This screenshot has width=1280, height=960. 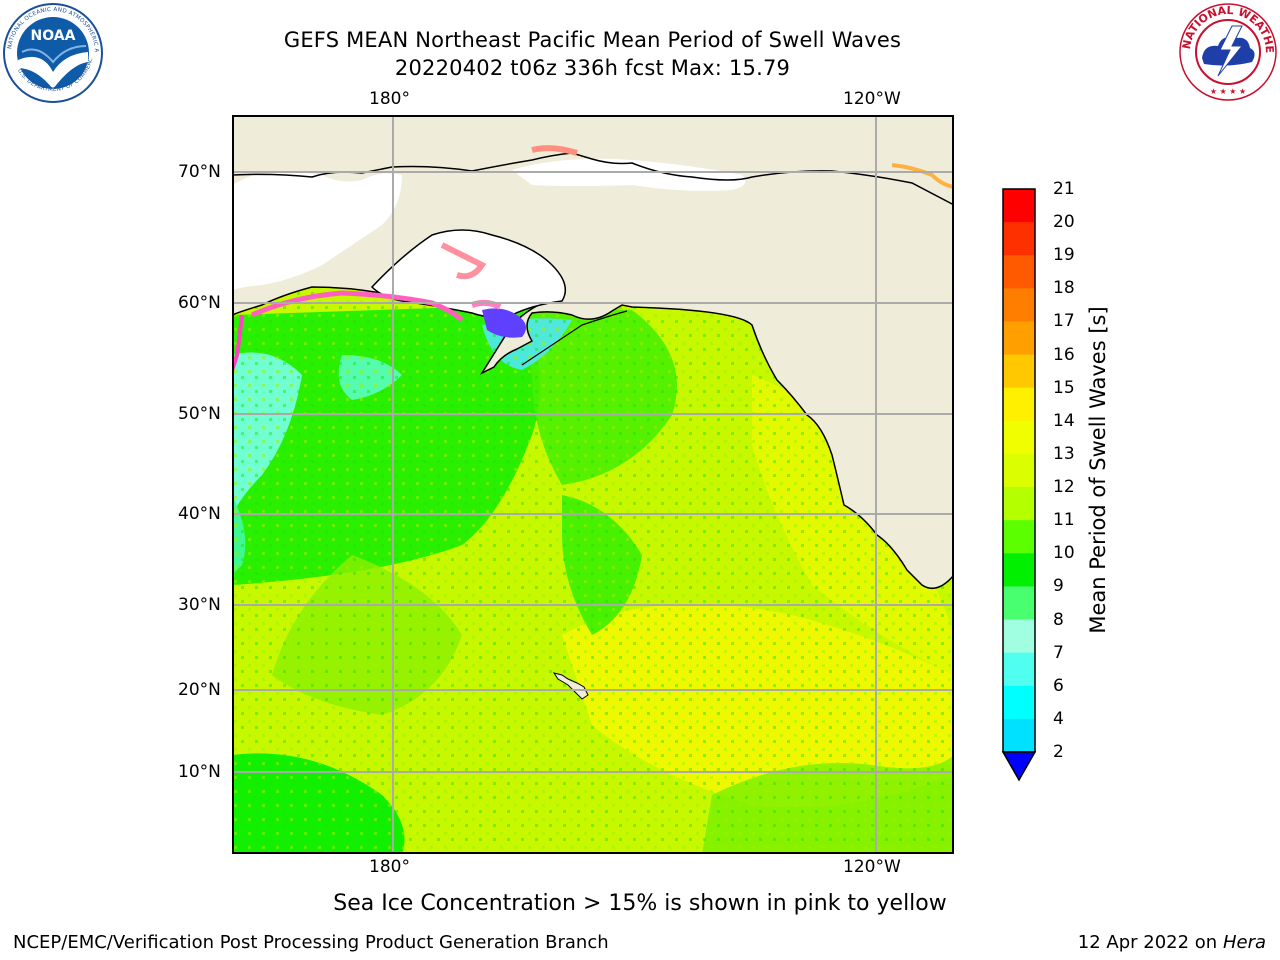 What do you see at coordinates (199, 772) in the screenshot?
I see `lat-label-10n: 10°N` at bounding box center [199, 772].